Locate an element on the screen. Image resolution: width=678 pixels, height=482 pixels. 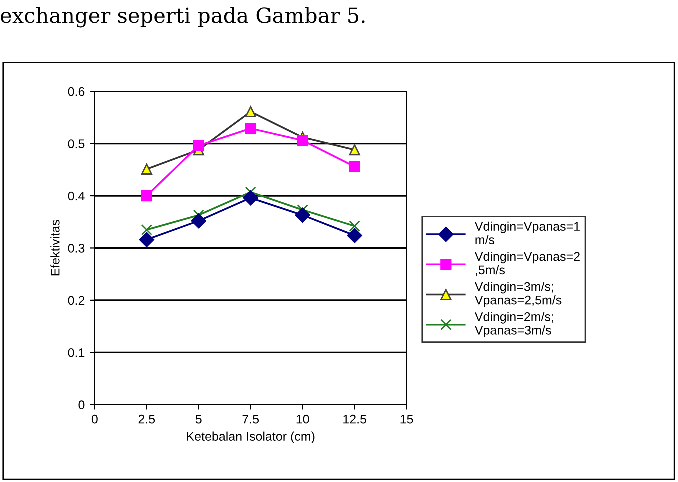
x-axis-title: Ketebalan Isolator (cm) is located at coordinates (251, 438).